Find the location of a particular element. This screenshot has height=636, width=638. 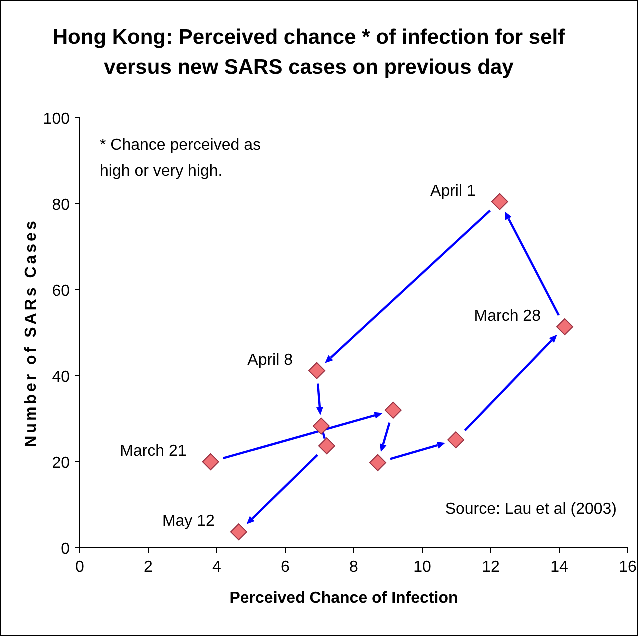

annotation: March 28 is located at coordinates (508, 316).